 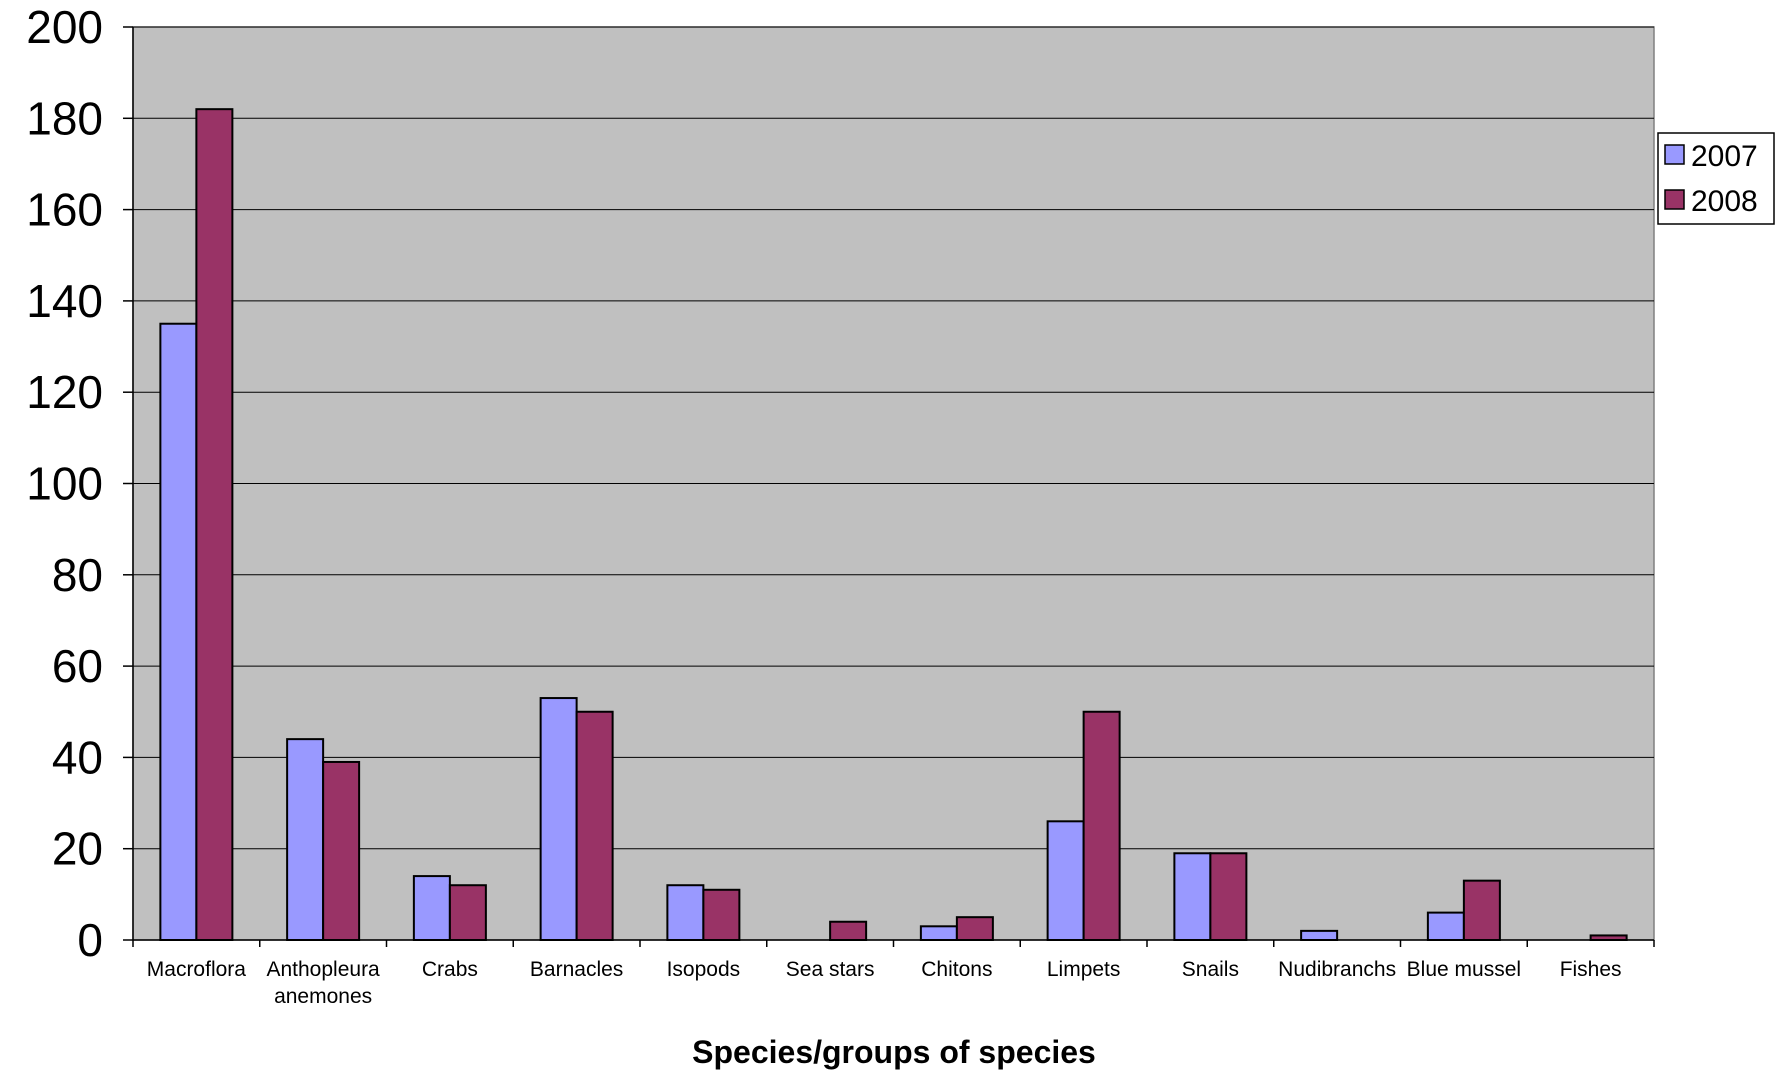 What do you see at coordinates (1724, 156) in the screenshot?
I see `legend-label: 2007` at bounding box center [1724, 156].